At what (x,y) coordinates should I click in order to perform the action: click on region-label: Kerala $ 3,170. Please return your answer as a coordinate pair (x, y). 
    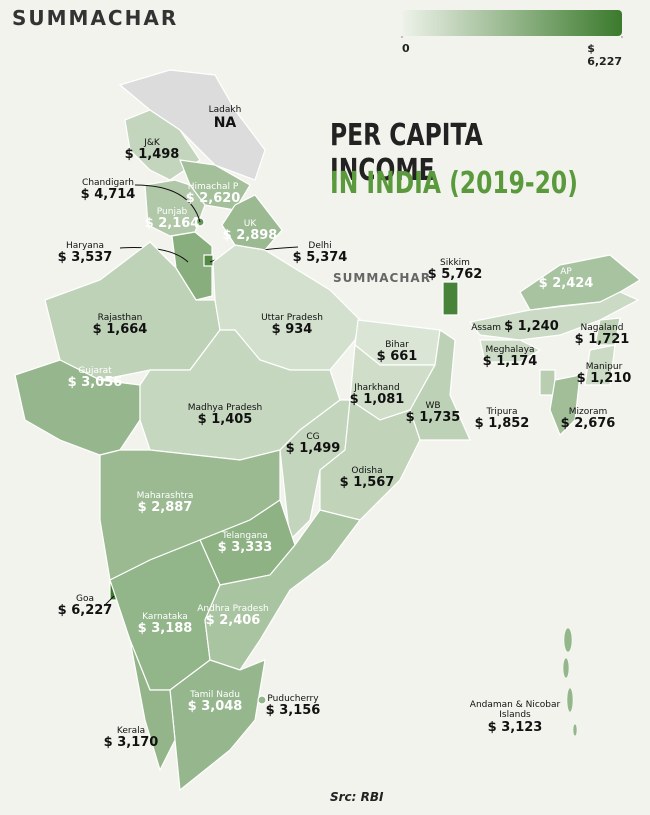
    Looking at the image, I should click on (131, 738).